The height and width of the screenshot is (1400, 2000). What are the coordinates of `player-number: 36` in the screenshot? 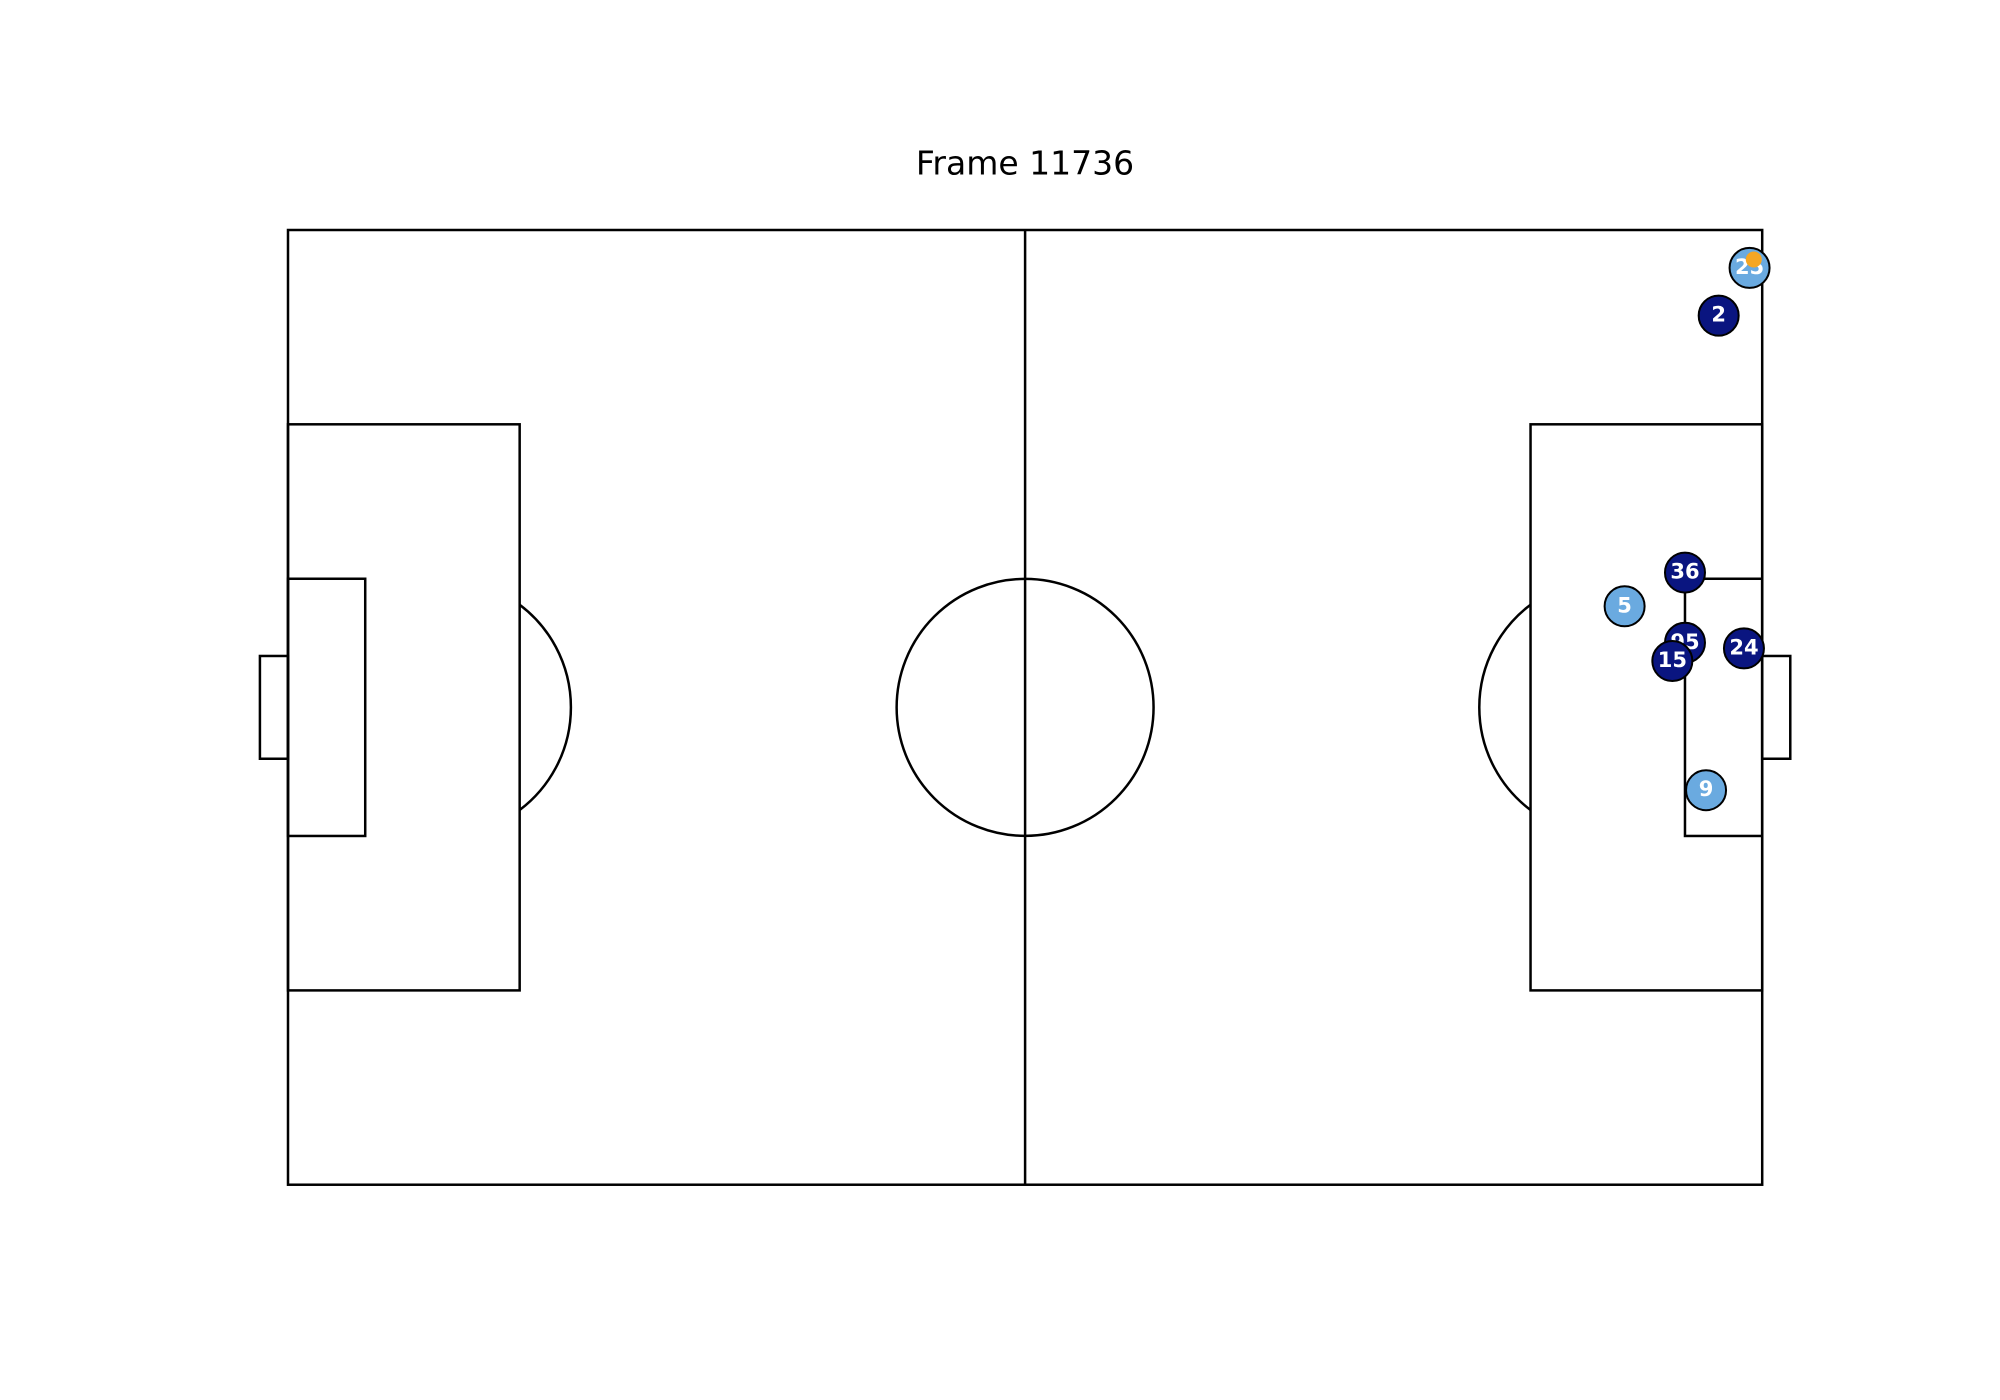 It's located at (1684, 572).